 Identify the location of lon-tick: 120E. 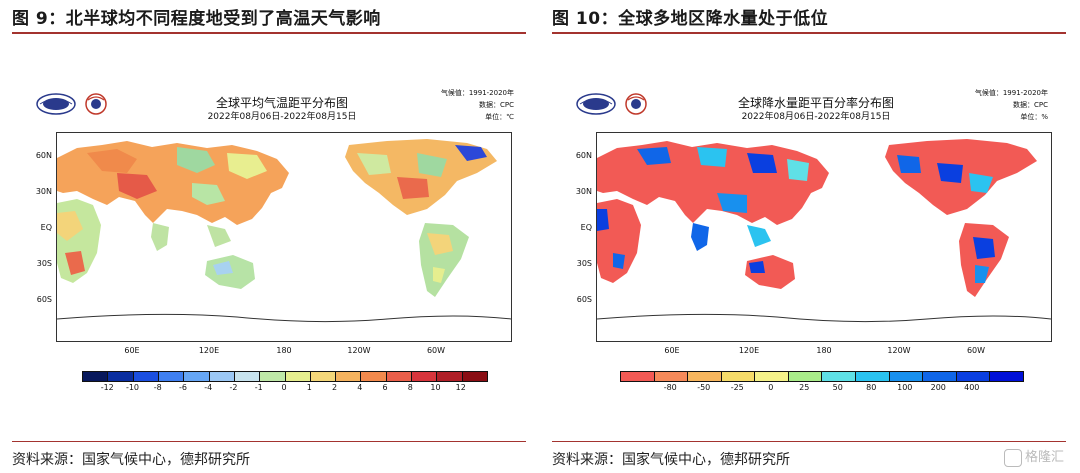
(749, 350).